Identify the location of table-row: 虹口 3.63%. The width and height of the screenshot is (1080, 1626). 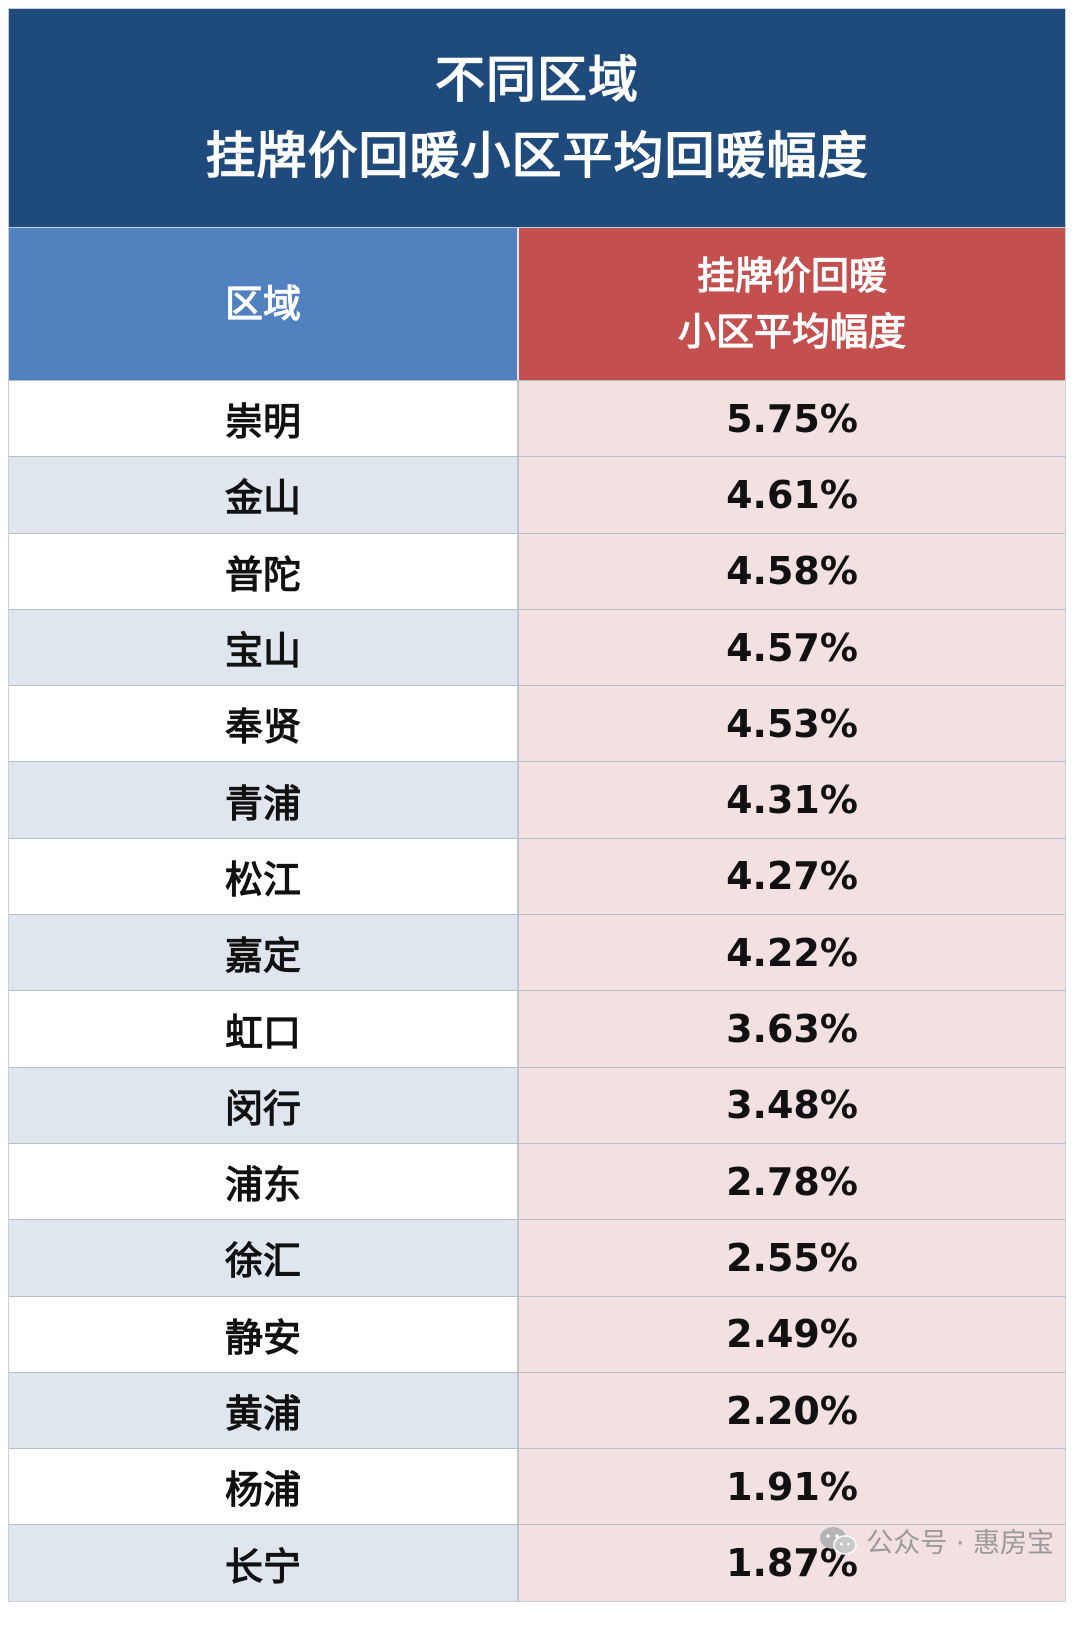
(537, 1028).